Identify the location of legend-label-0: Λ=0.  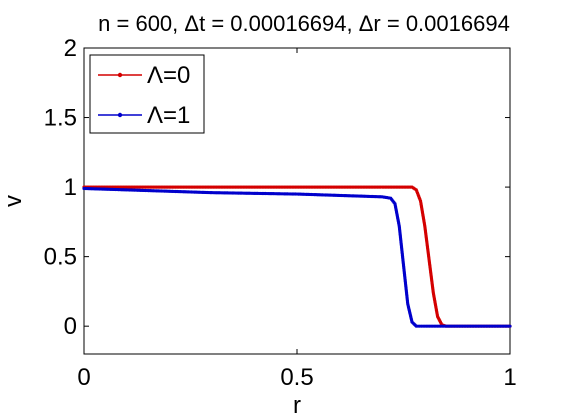
(168, 75).